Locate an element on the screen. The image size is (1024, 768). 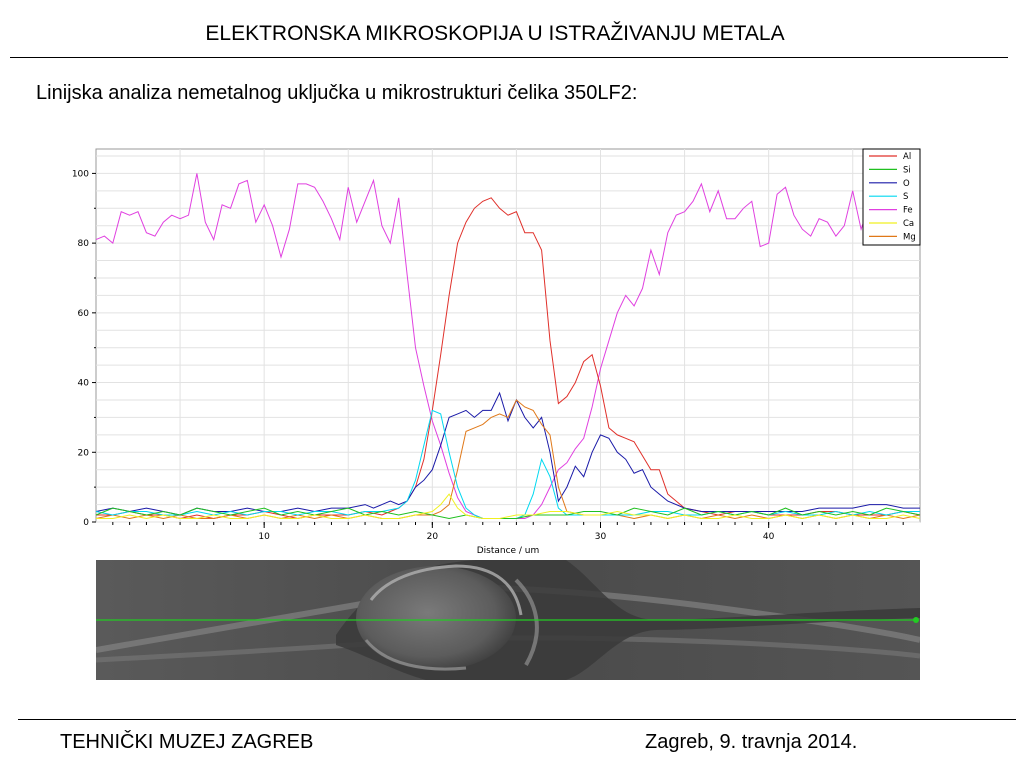
series-line-ca is located at coordinates (508, 506).